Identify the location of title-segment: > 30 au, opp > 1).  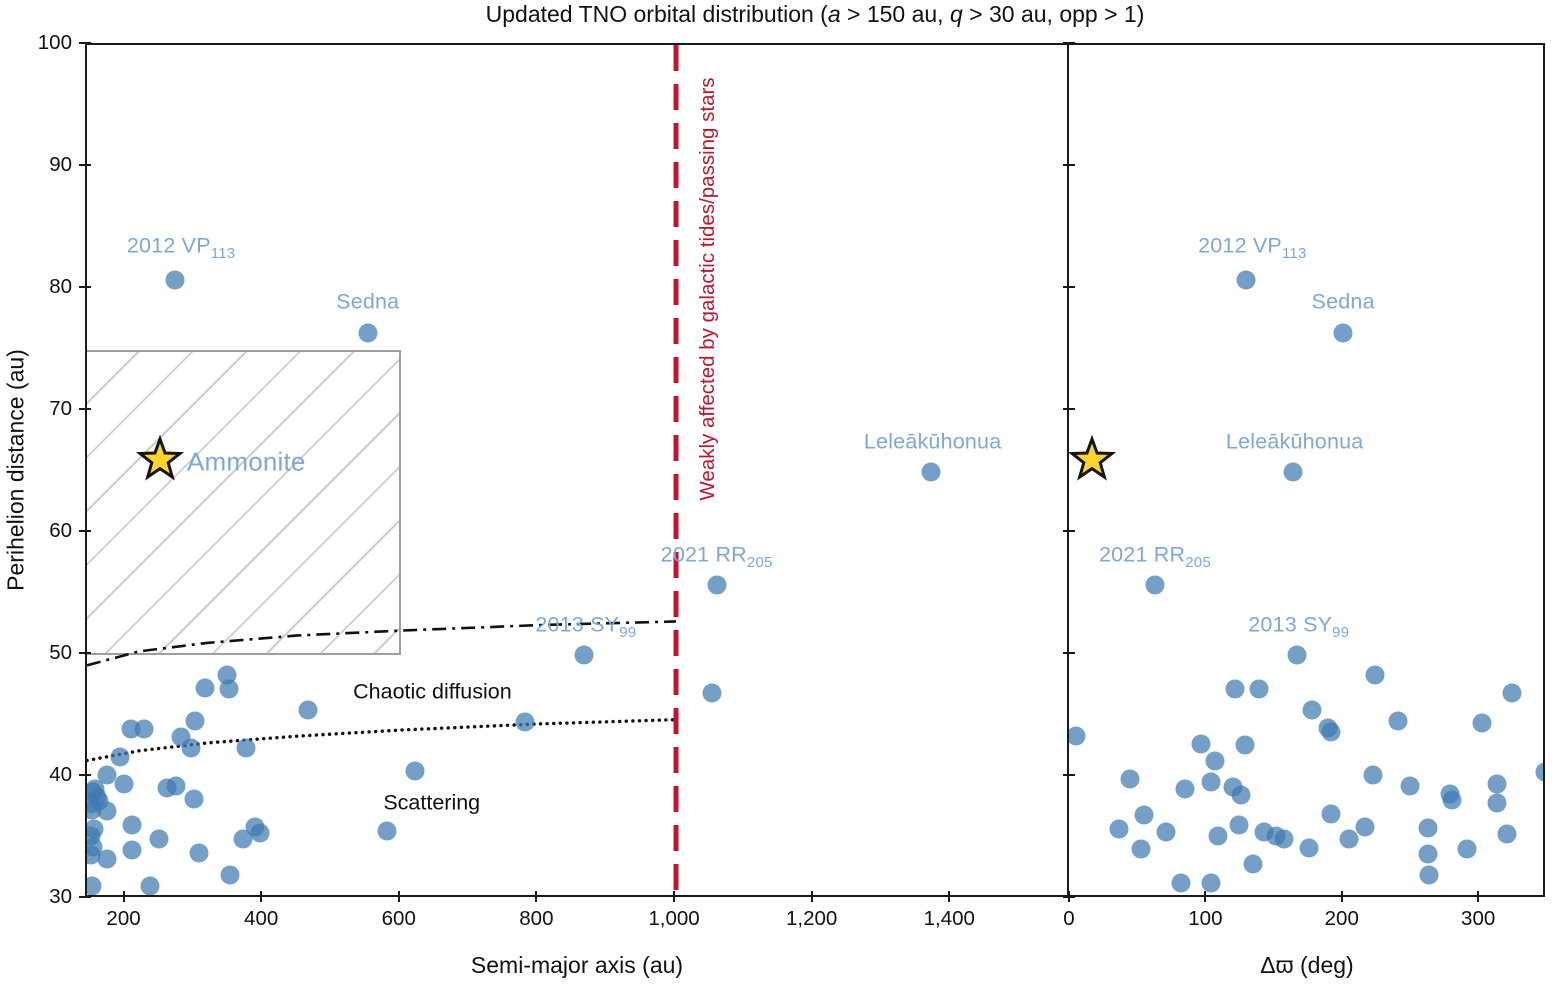
(1053, 14).